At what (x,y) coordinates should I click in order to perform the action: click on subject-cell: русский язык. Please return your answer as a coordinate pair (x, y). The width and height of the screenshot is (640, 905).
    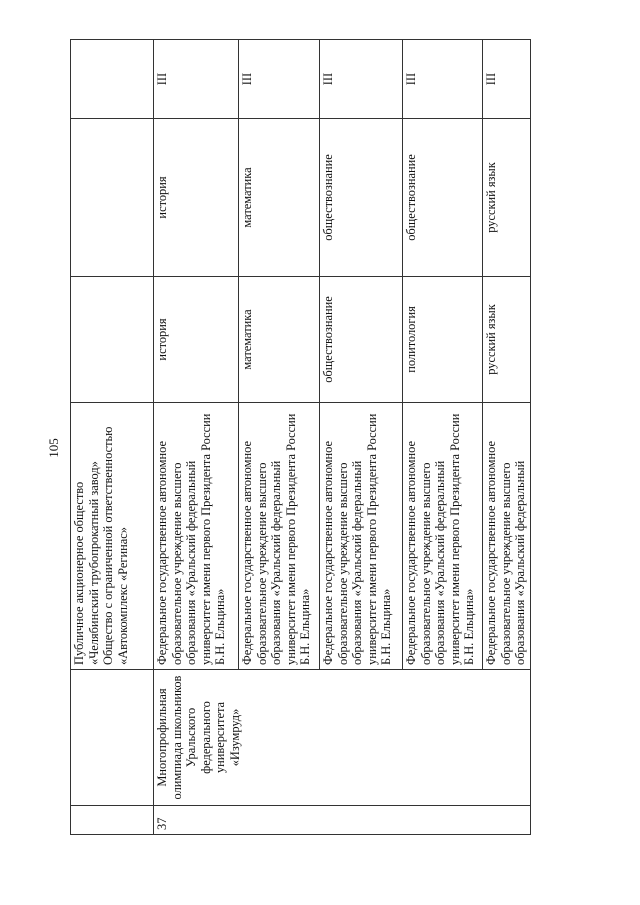
    Looking at the image, I should click on (506, 197).